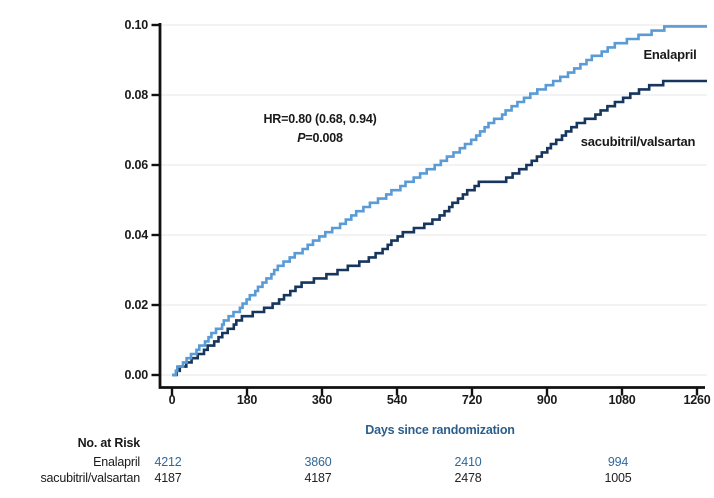 The height and width of the screenshot is (498, 714). Describe the element at coordinates (109, 443) in the screenshot. I see `risk-table-title: No. at Risk` at that location.